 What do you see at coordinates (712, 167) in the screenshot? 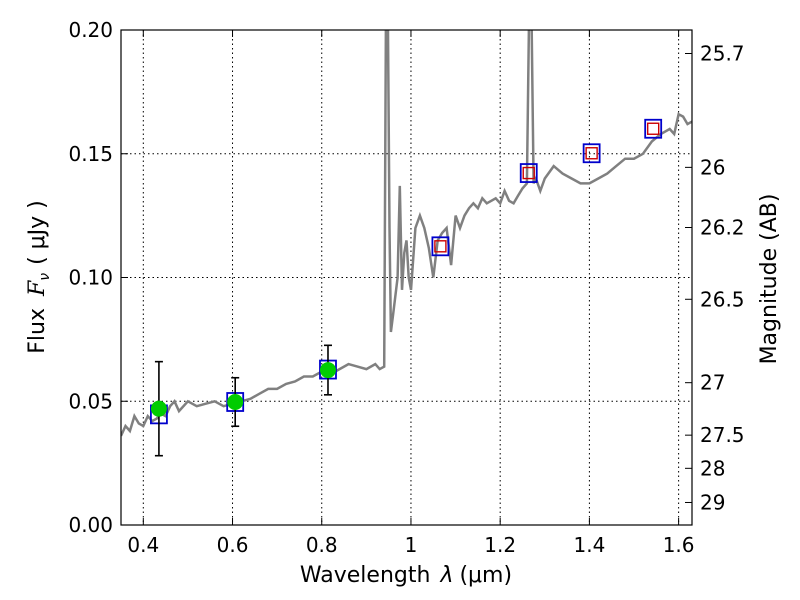
I see `y2-tick-label: 26` at bounding box center [712, 167].